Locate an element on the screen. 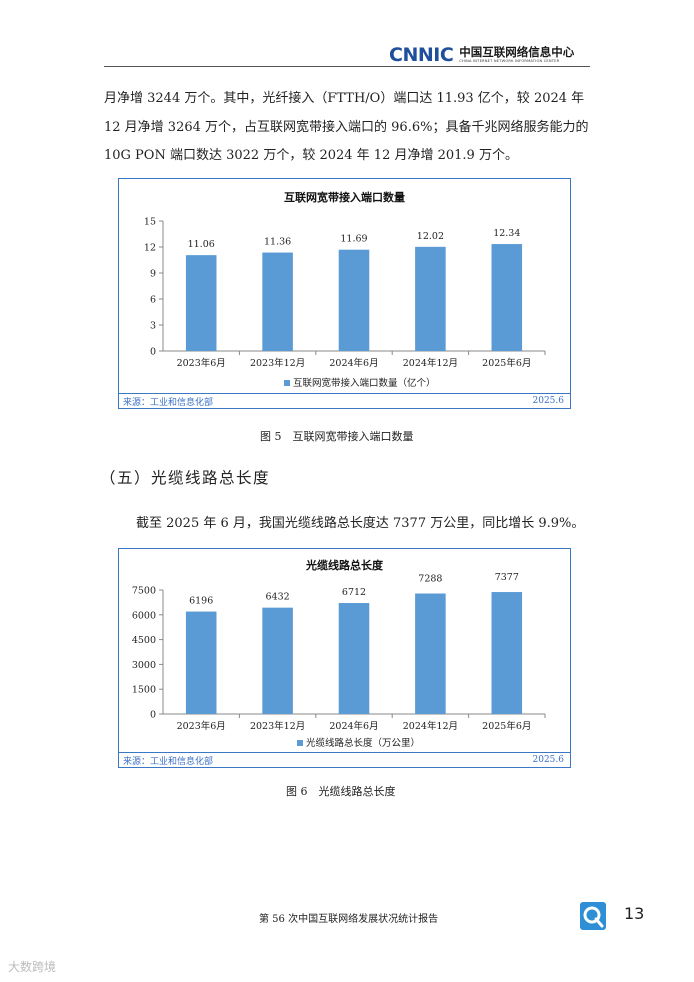  c2-x-tick-label: 2025年6月 is located at coordinates (506, 726).